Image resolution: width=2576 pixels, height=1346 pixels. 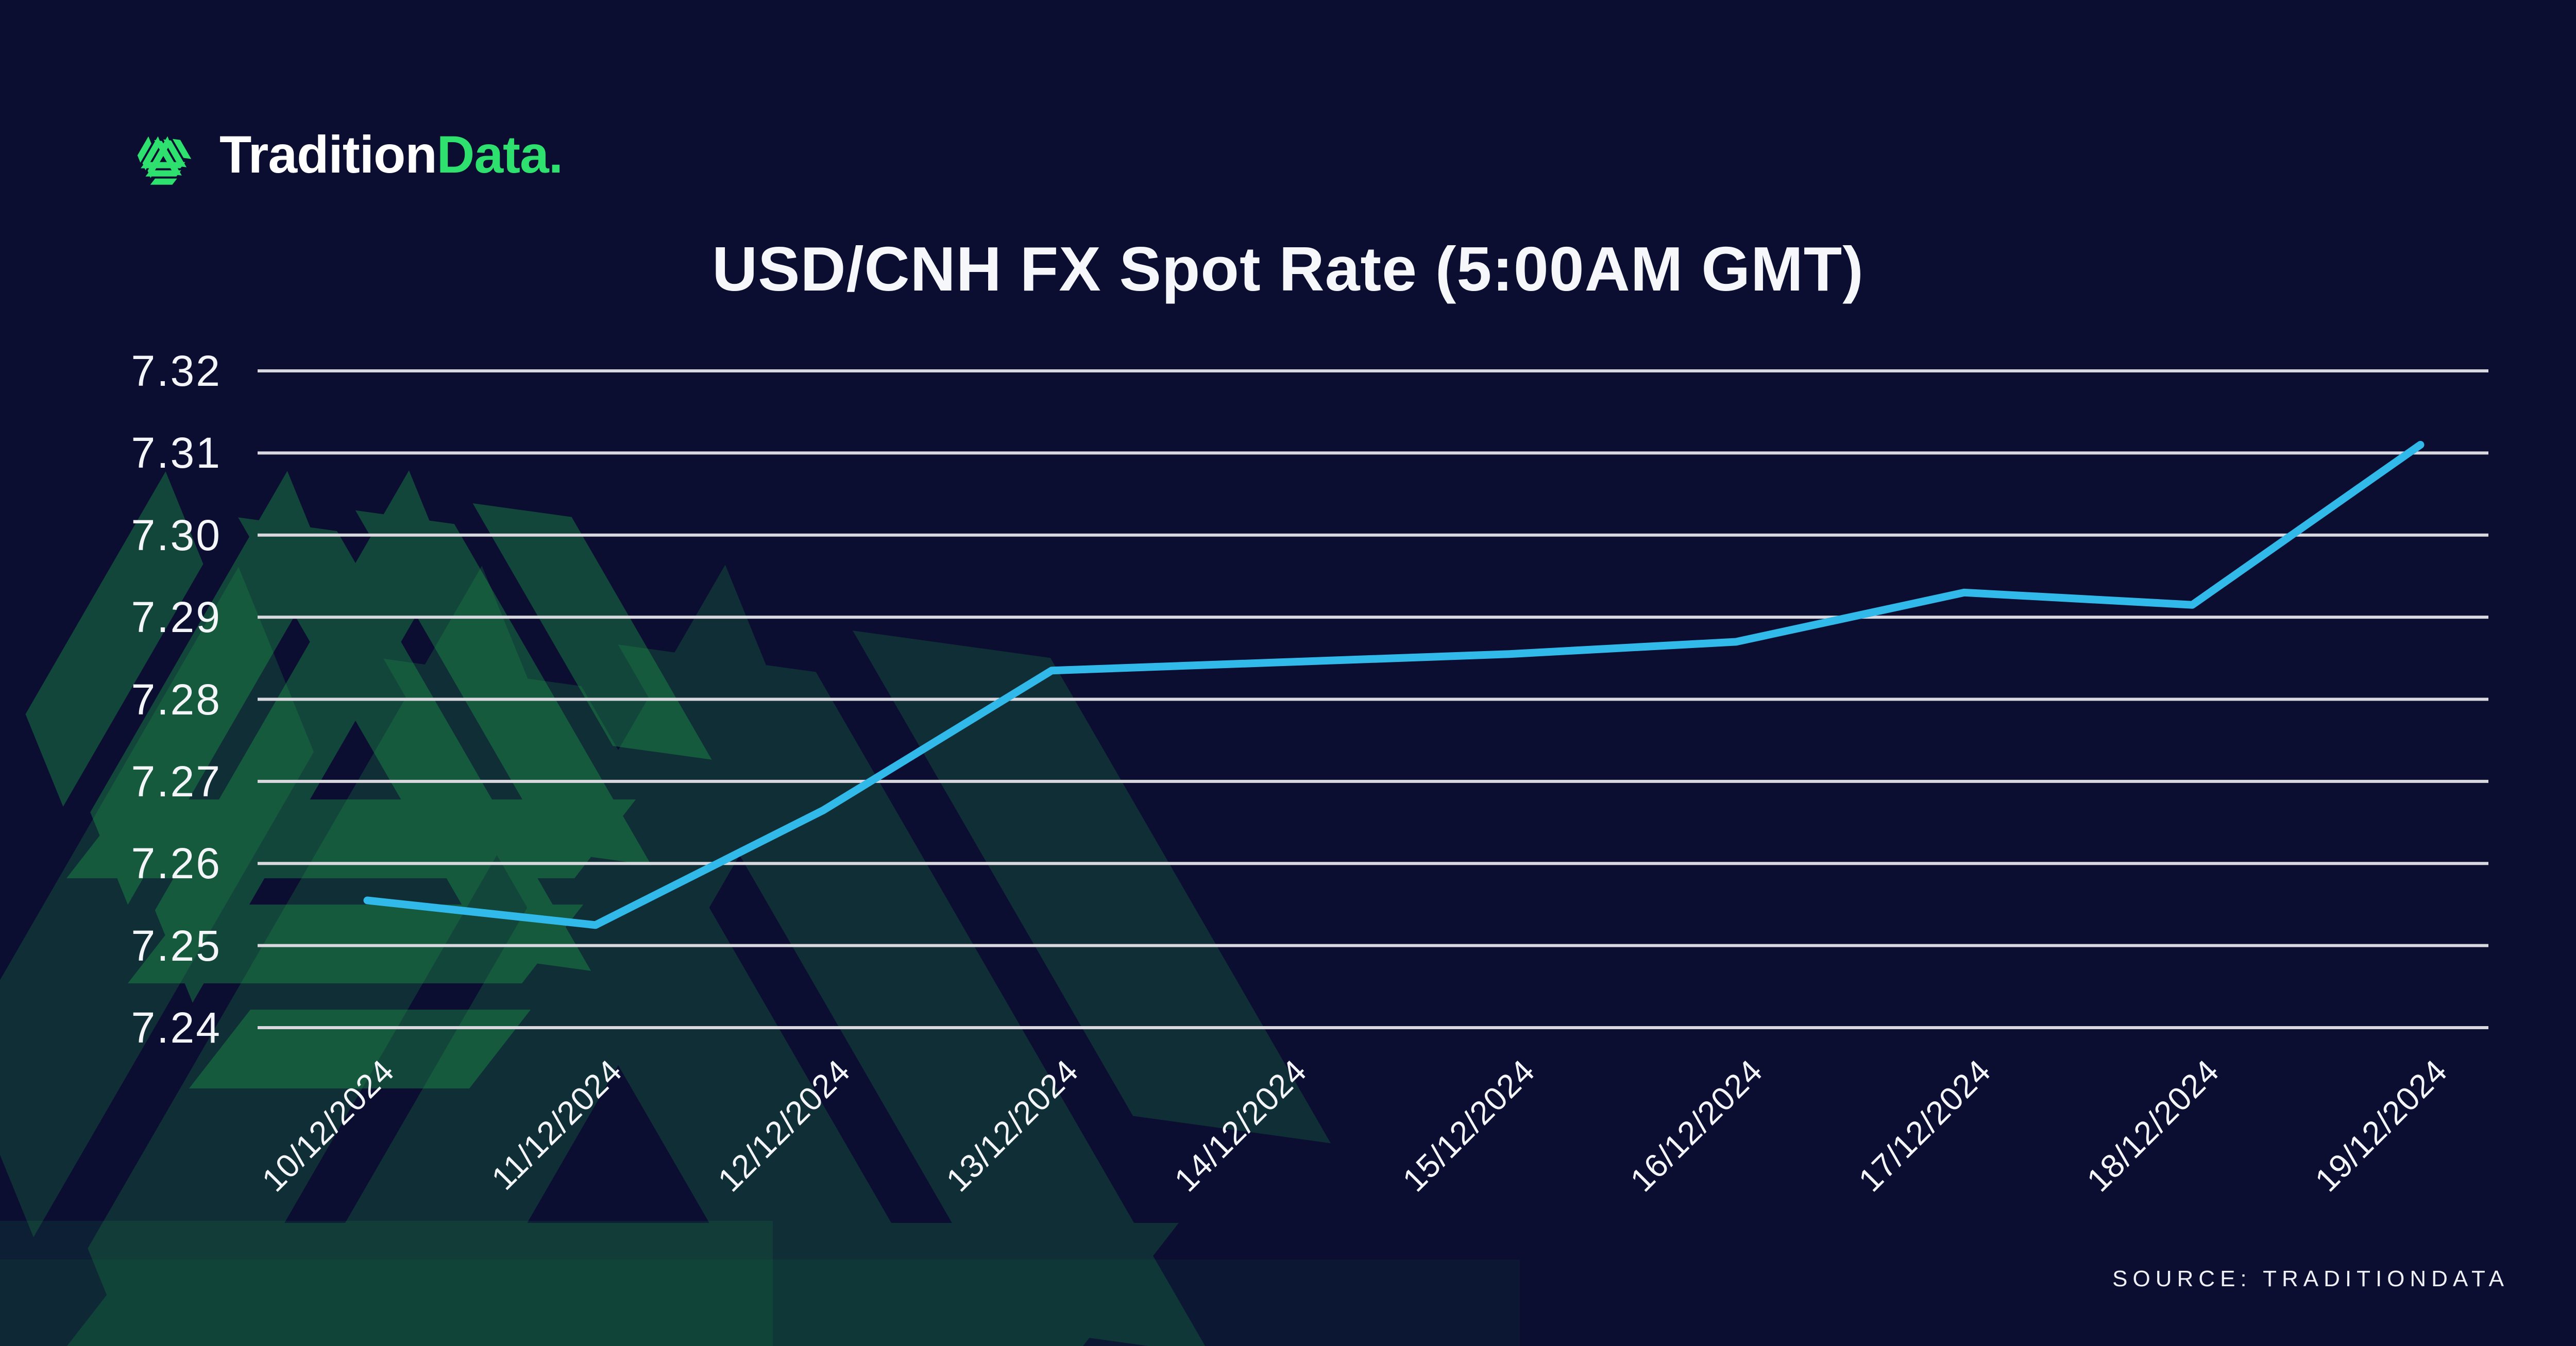 What do you see at coordinates (176, 863) in the screenshot?
I see `y-axis-tick-label: 7.26` at bounding box center [176, 863].